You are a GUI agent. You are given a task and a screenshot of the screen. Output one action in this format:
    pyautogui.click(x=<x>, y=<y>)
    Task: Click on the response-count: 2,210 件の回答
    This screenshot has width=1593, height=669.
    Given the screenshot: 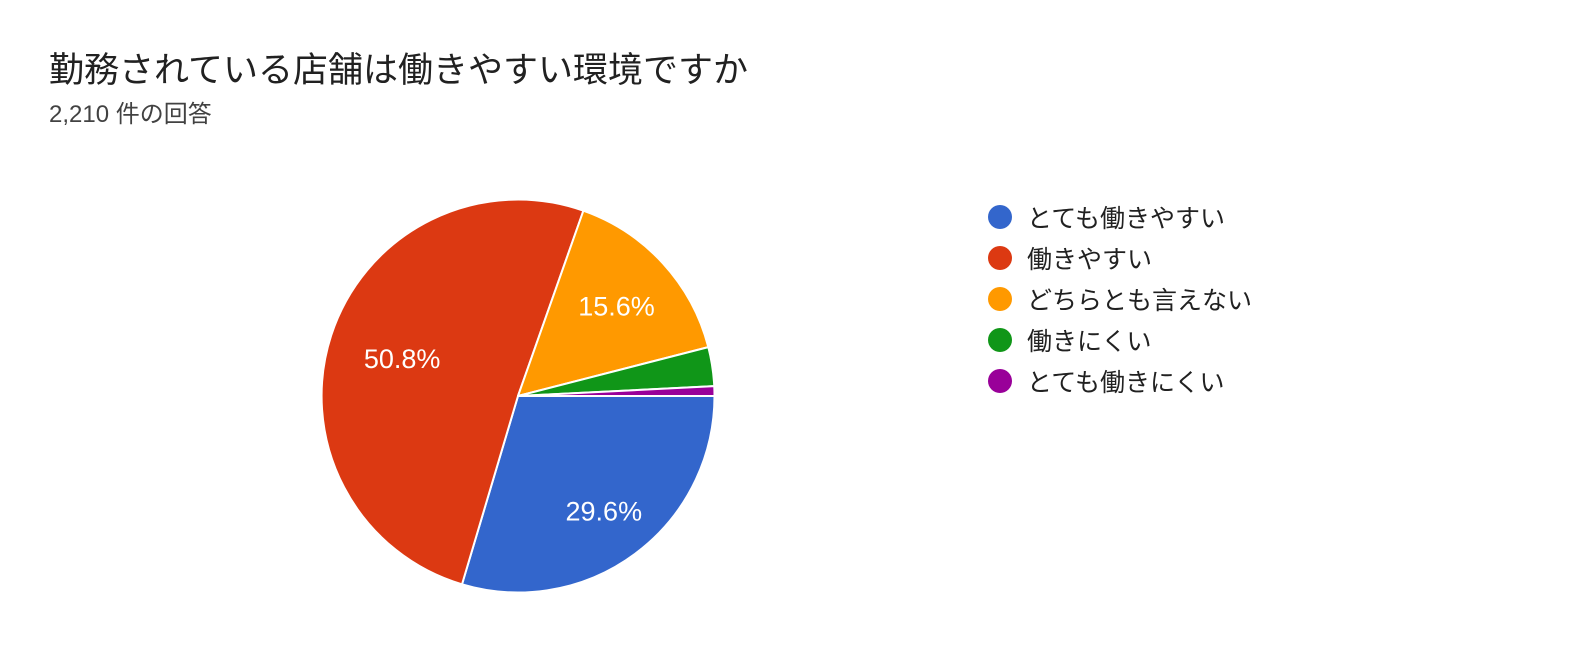 What is the action you would take?
    pyautogui.click(x=130, y=114)
    